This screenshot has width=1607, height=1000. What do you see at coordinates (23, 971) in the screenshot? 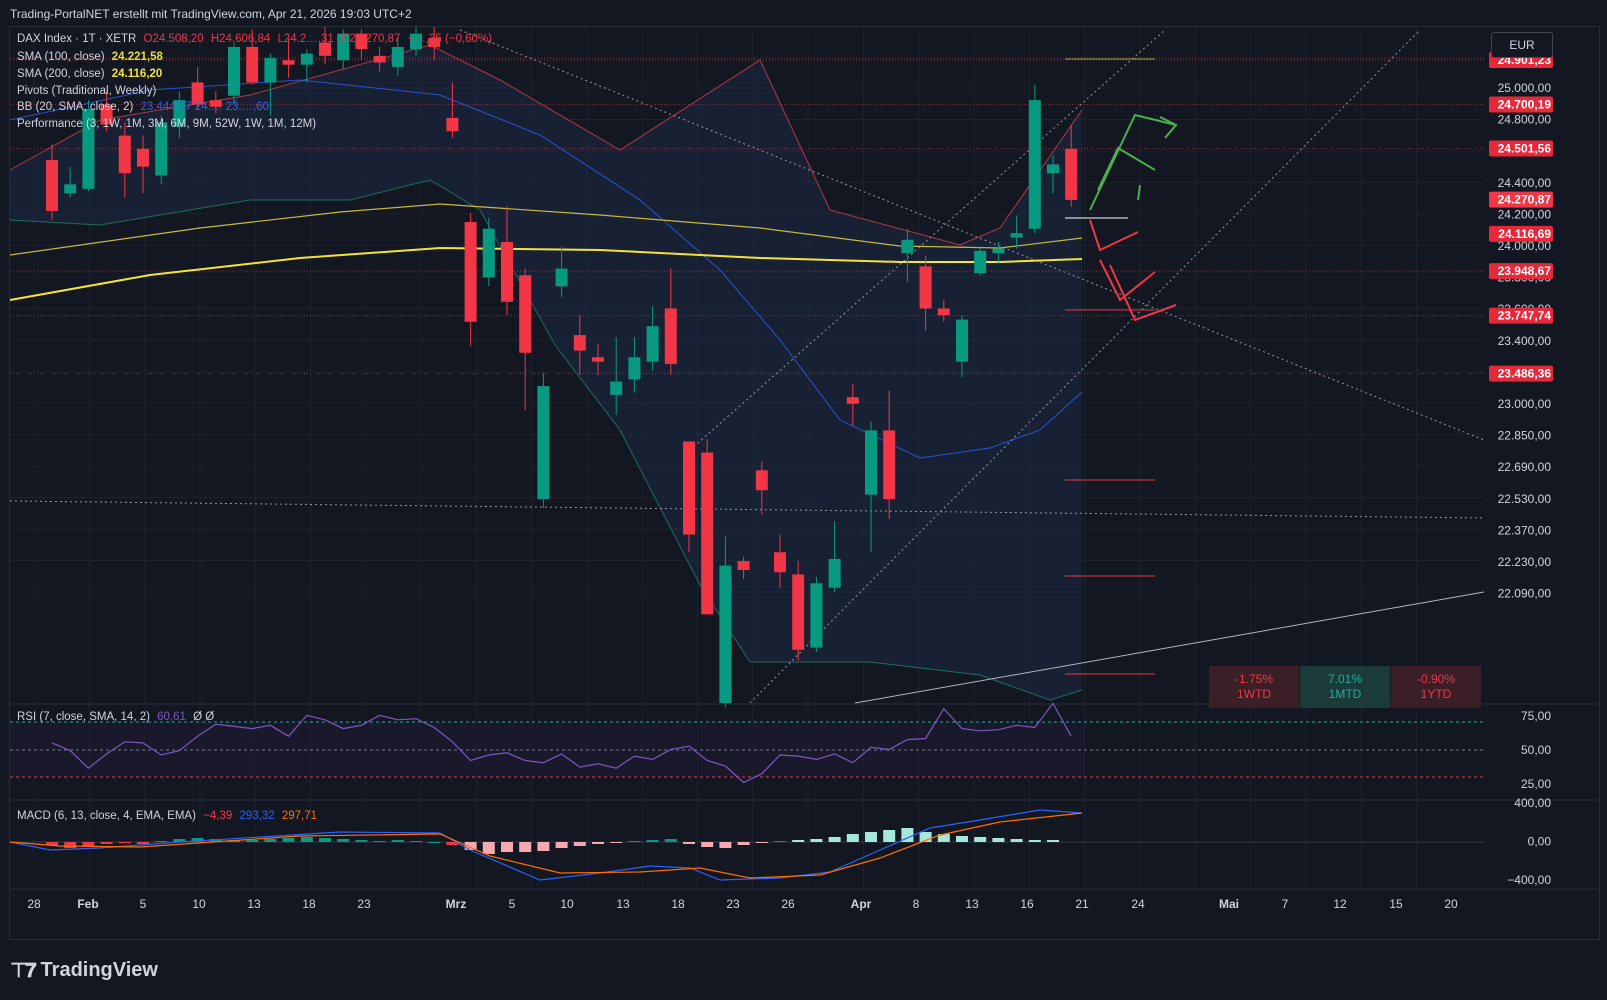
I see `tradingview-logo-icon: ⊤𝟕` at bounding box center [23, 971].